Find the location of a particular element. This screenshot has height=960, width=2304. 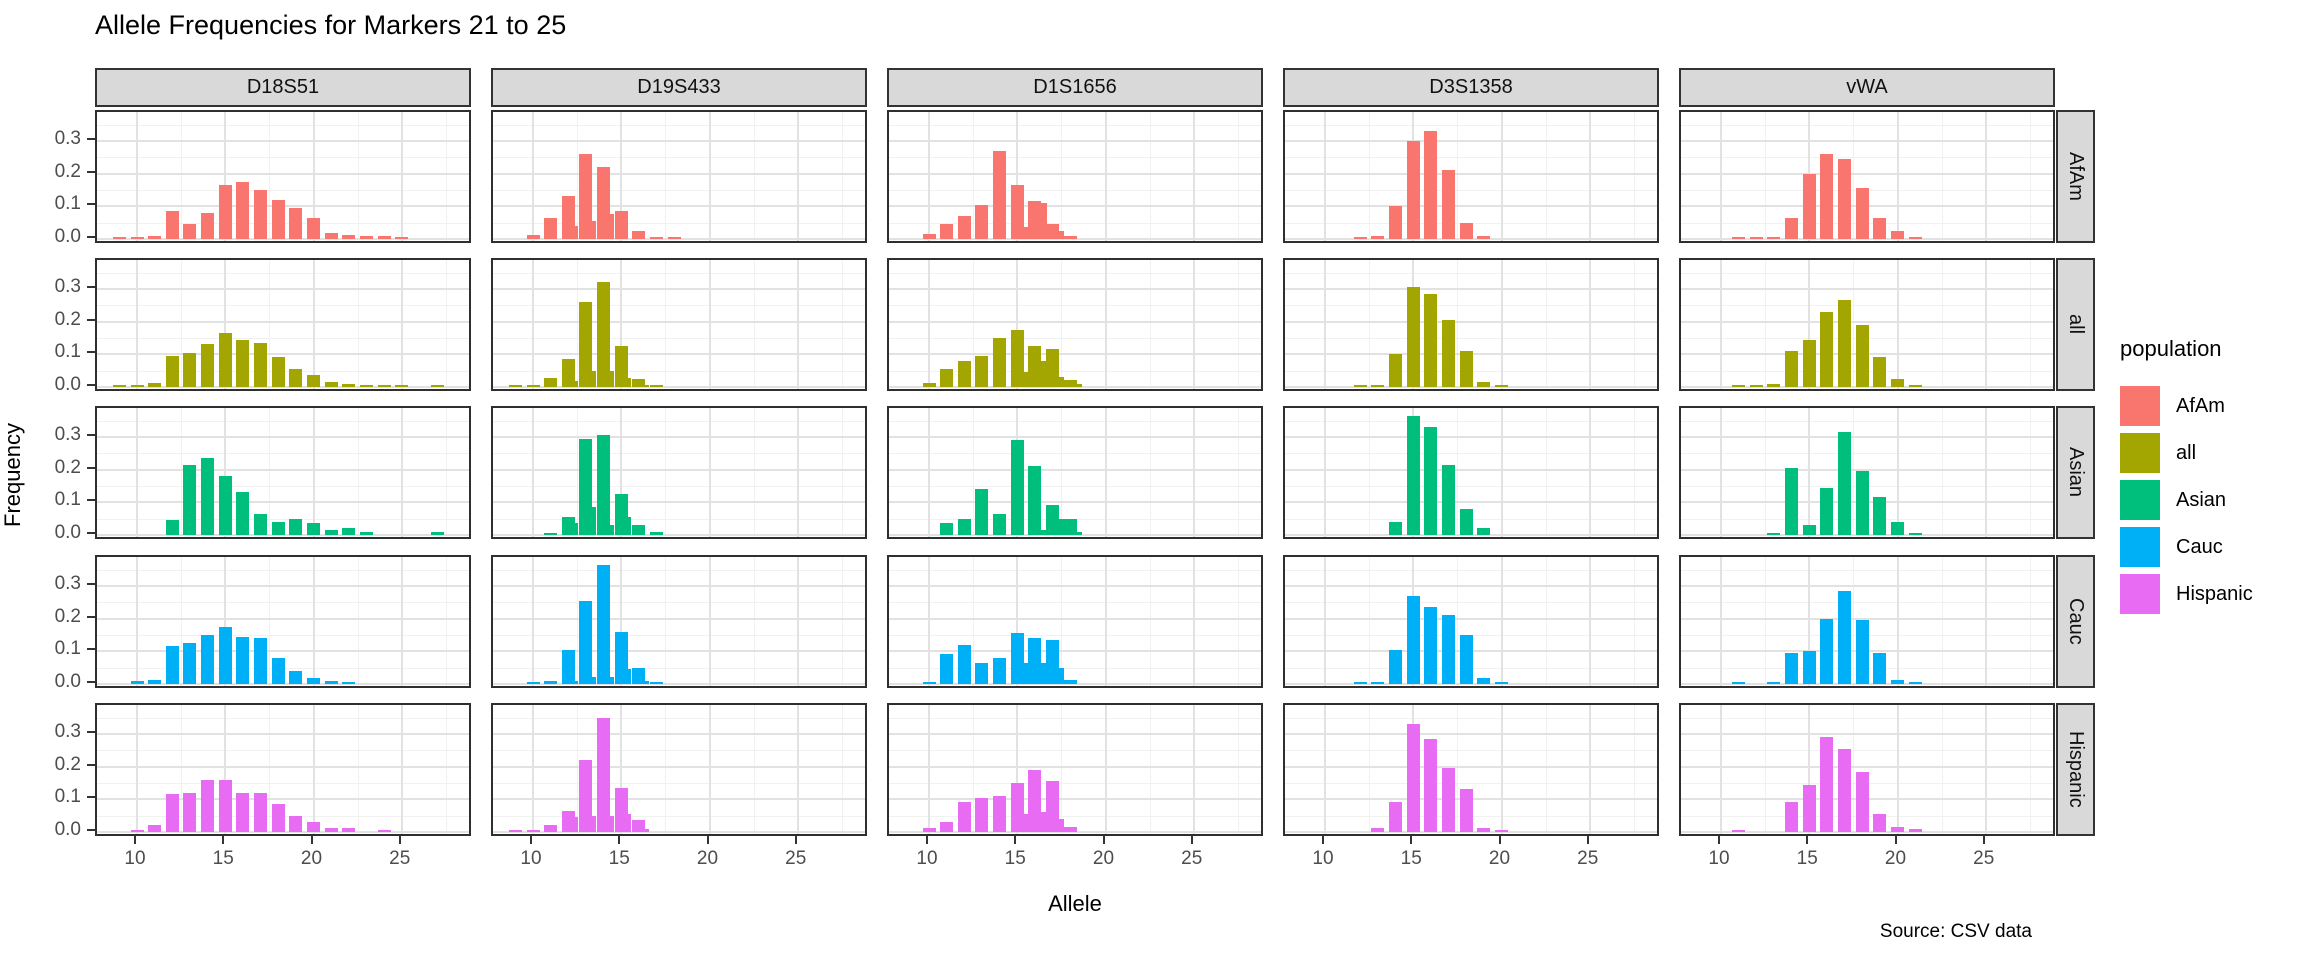

x-tick-label: 25 is located at coordinates (1984, 858).